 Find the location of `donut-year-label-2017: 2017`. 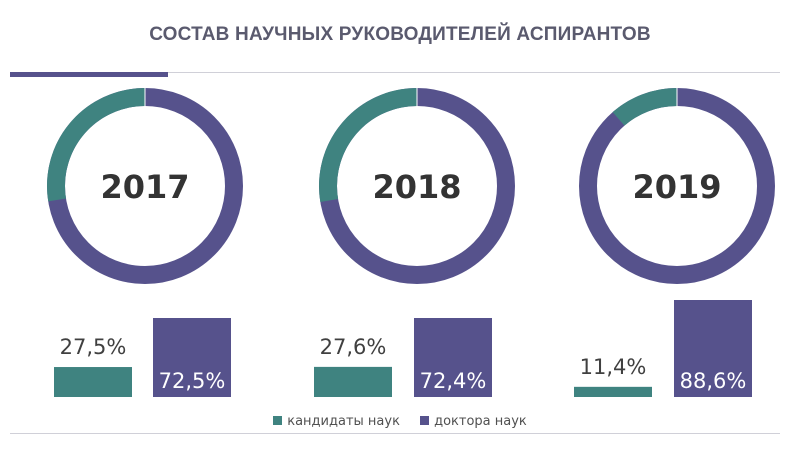

donut-year-label-2017: 2017 is located at coordinates (144, 187).